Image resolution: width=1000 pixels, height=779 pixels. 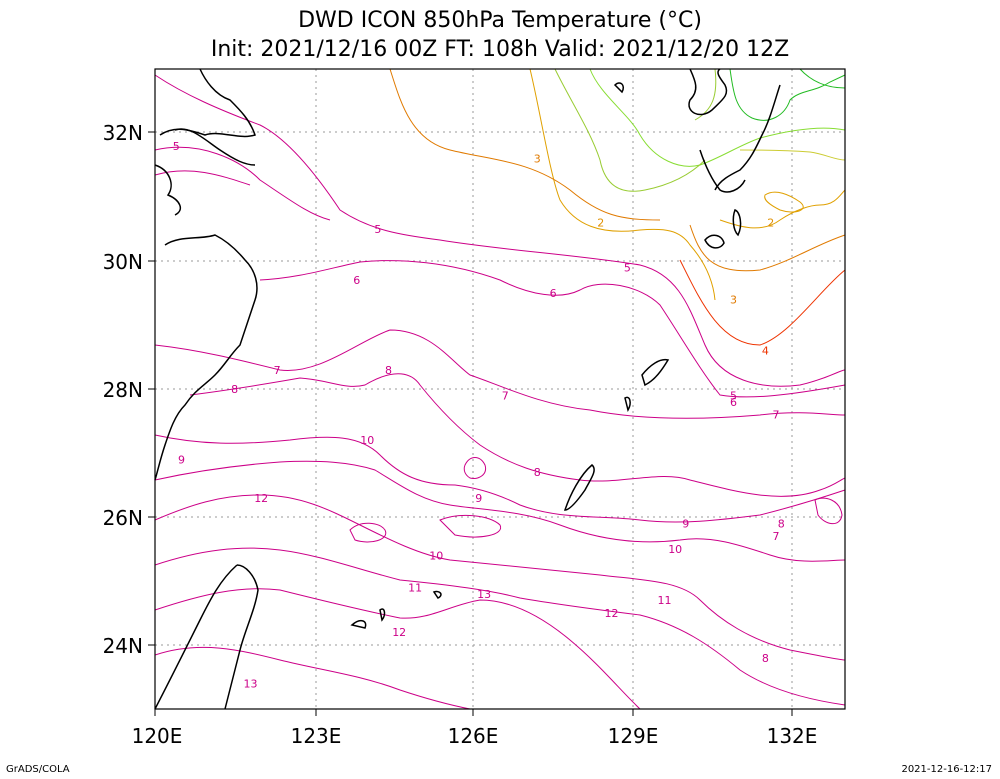 What do you see at coordinates (700, 130) in the screenshot?
I see `contour-cold` at bounding box center [700, 130].